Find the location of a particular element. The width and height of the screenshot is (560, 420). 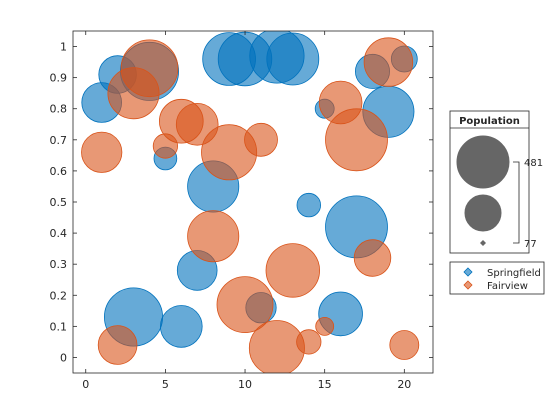

y-tick-label: 0.4 is located at coordinates (59, 233).